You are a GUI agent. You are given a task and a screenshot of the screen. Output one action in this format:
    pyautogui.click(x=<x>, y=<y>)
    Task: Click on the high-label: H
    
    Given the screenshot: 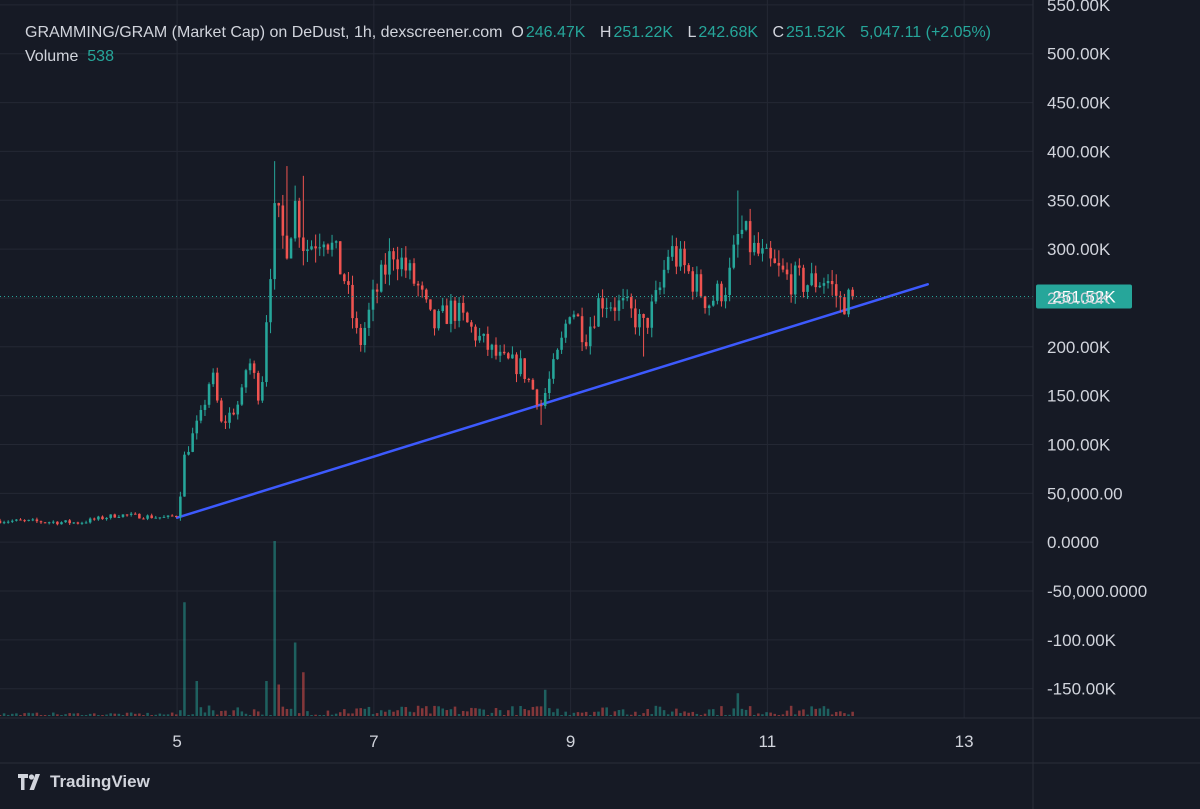 What is the action you would take?
    pyautogui.click(x=605, y=32)
    